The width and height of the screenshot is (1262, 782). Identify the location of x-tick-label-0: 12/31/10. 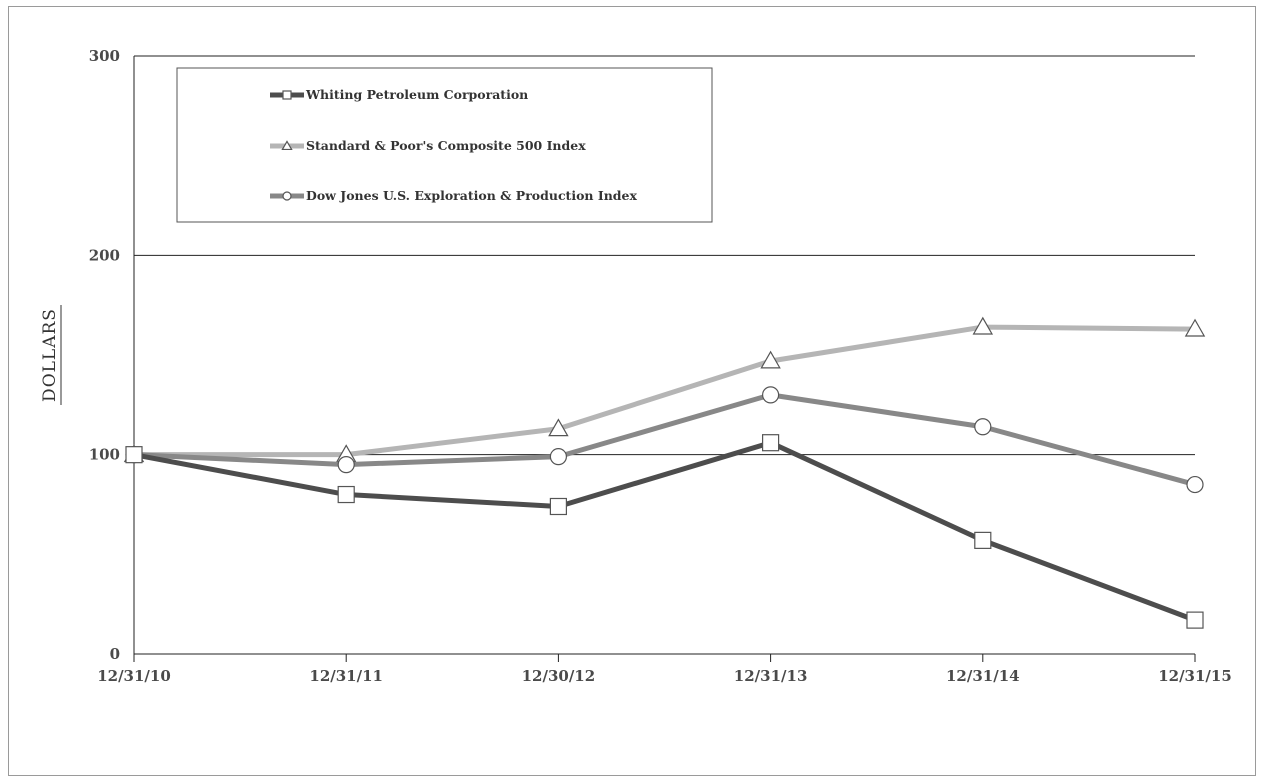
(134, 676).